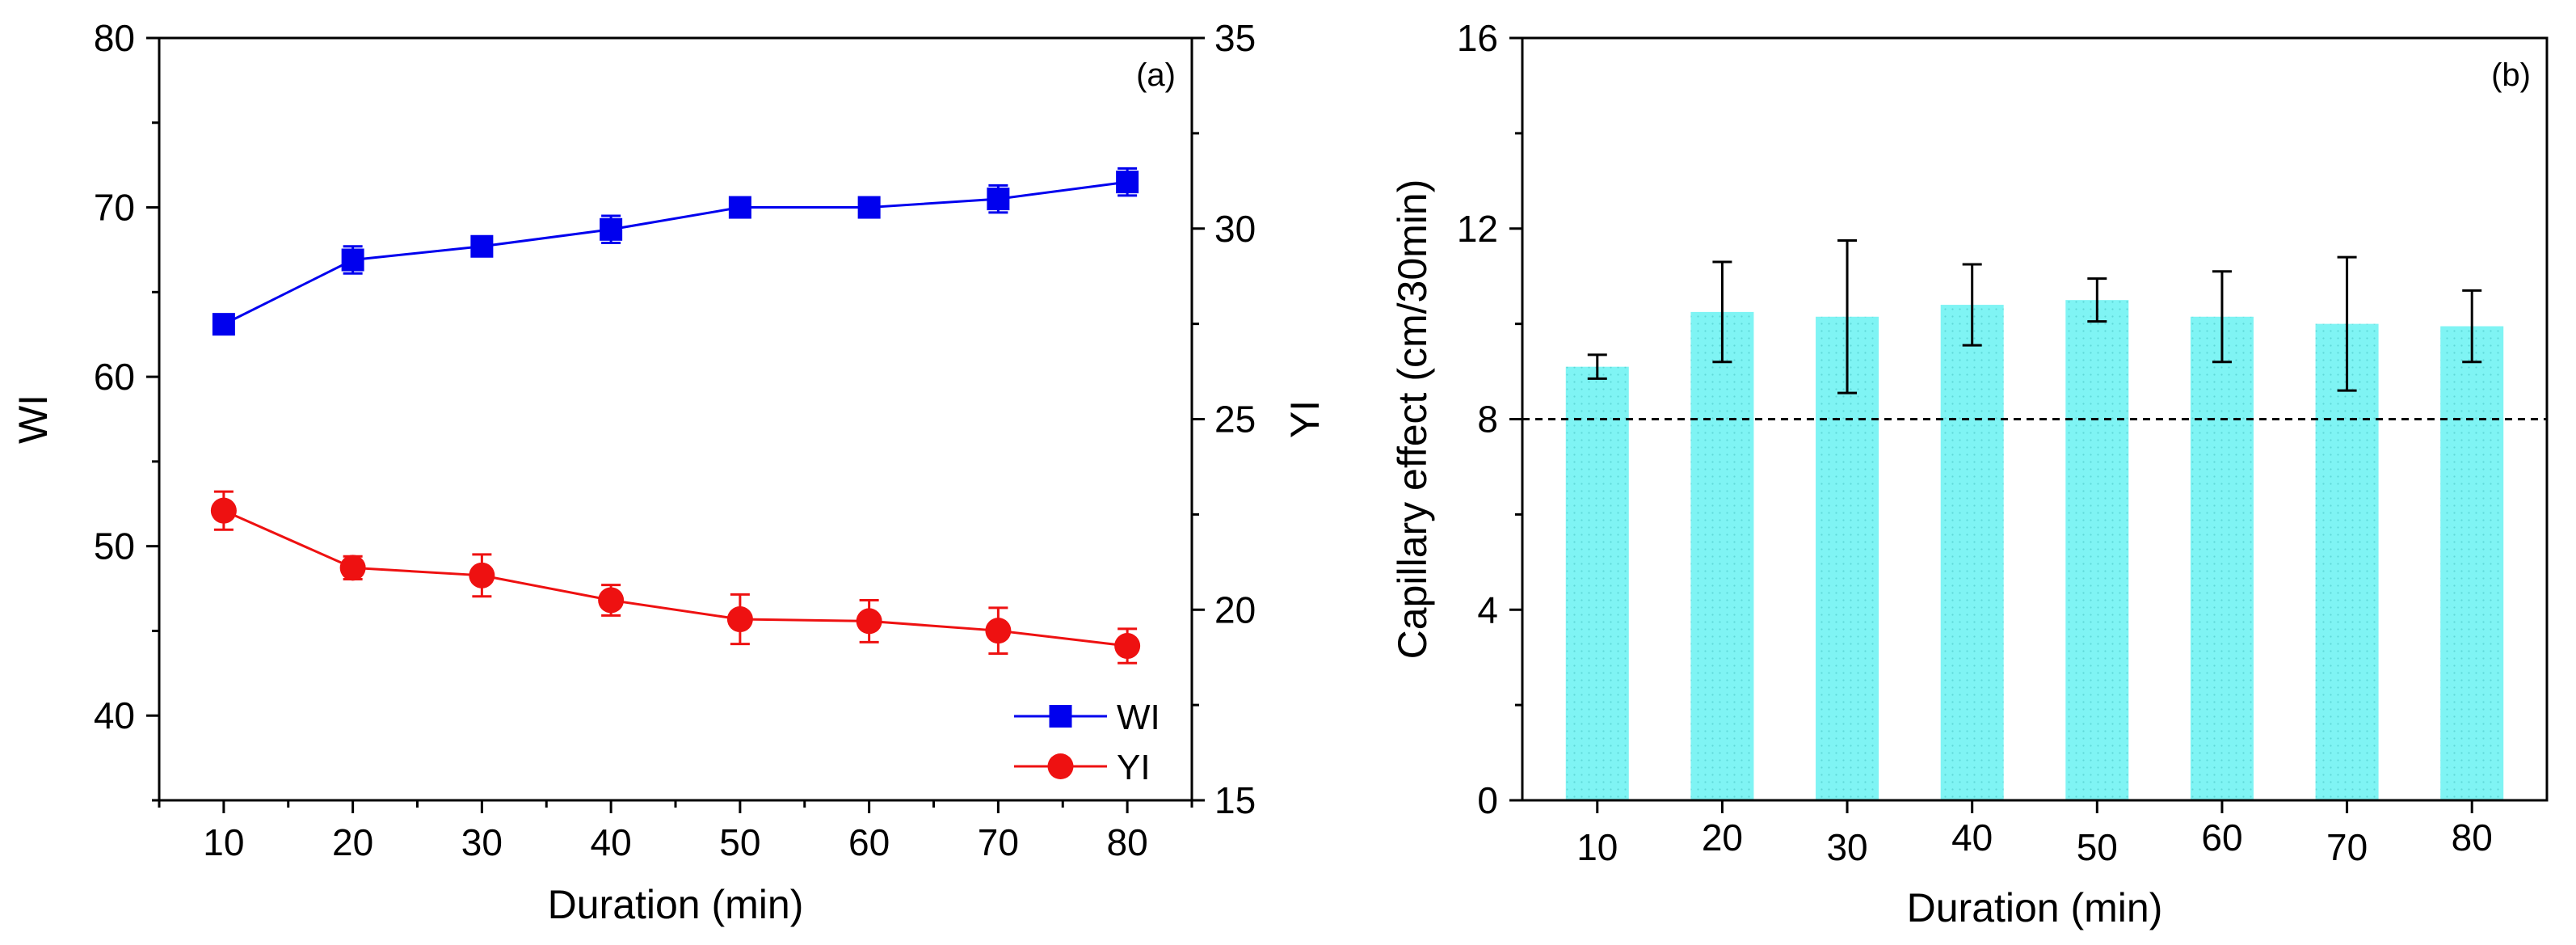 Image resolution: width=2576 pixels, height=945 pixels. What do you see at coordinates (1477, 38) in the screenshot?
I see `y-tick-label: 16` at bounding box center [1477, 38].